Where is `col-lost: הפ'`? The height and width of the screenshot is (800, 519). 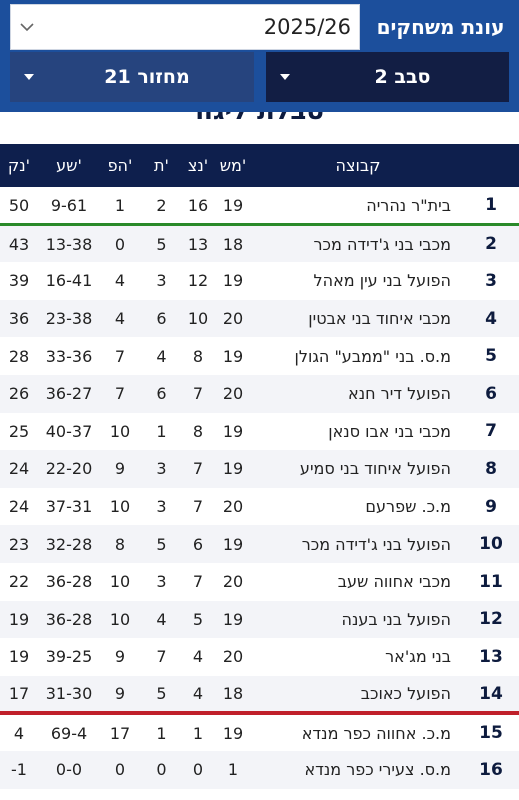
col-lost: הפ' is located at coordinates (120, 165).